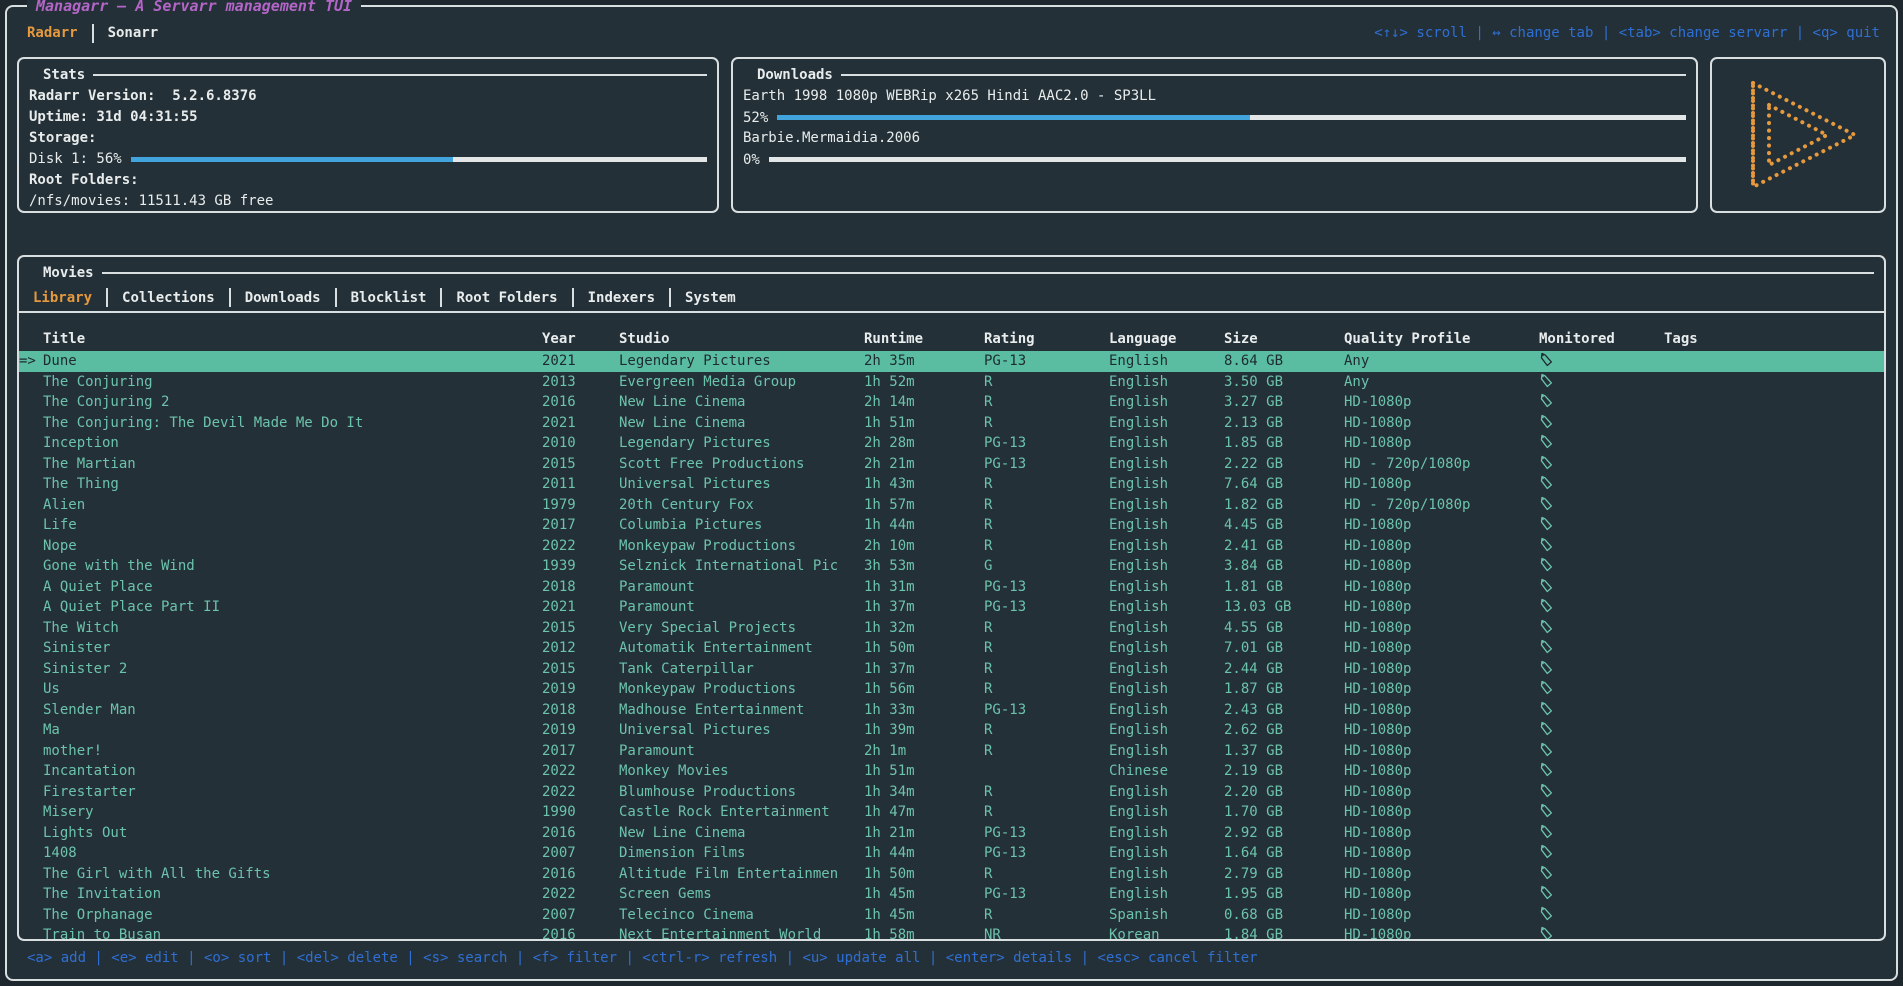  What do you see at coordinates (1357, 361) in the screenshot?
I see `cell-quality-profile: Any` at bounding box center [1357, 361].